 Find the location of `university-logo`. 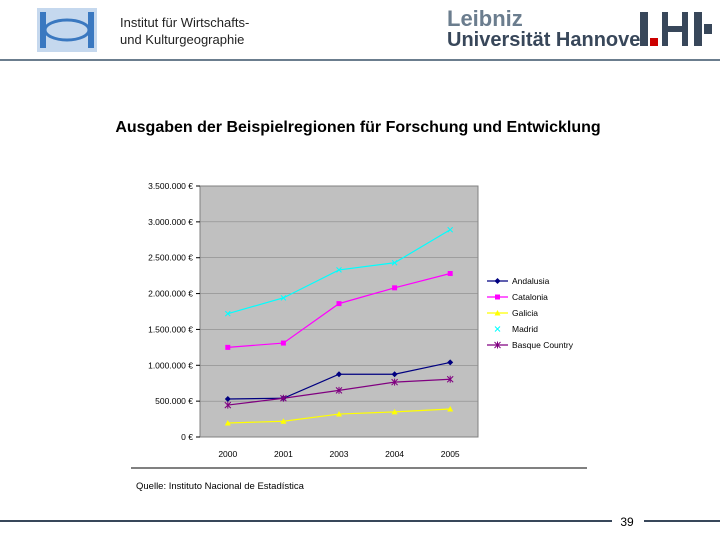

university-logo is located at coordinates (676, 29).